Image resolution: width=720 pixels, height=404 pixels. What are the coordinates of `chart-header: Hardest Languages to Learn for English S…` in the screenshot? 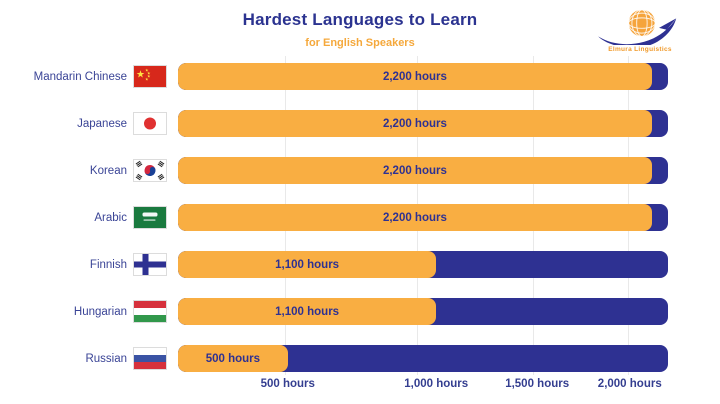 It's located at (360, 29).